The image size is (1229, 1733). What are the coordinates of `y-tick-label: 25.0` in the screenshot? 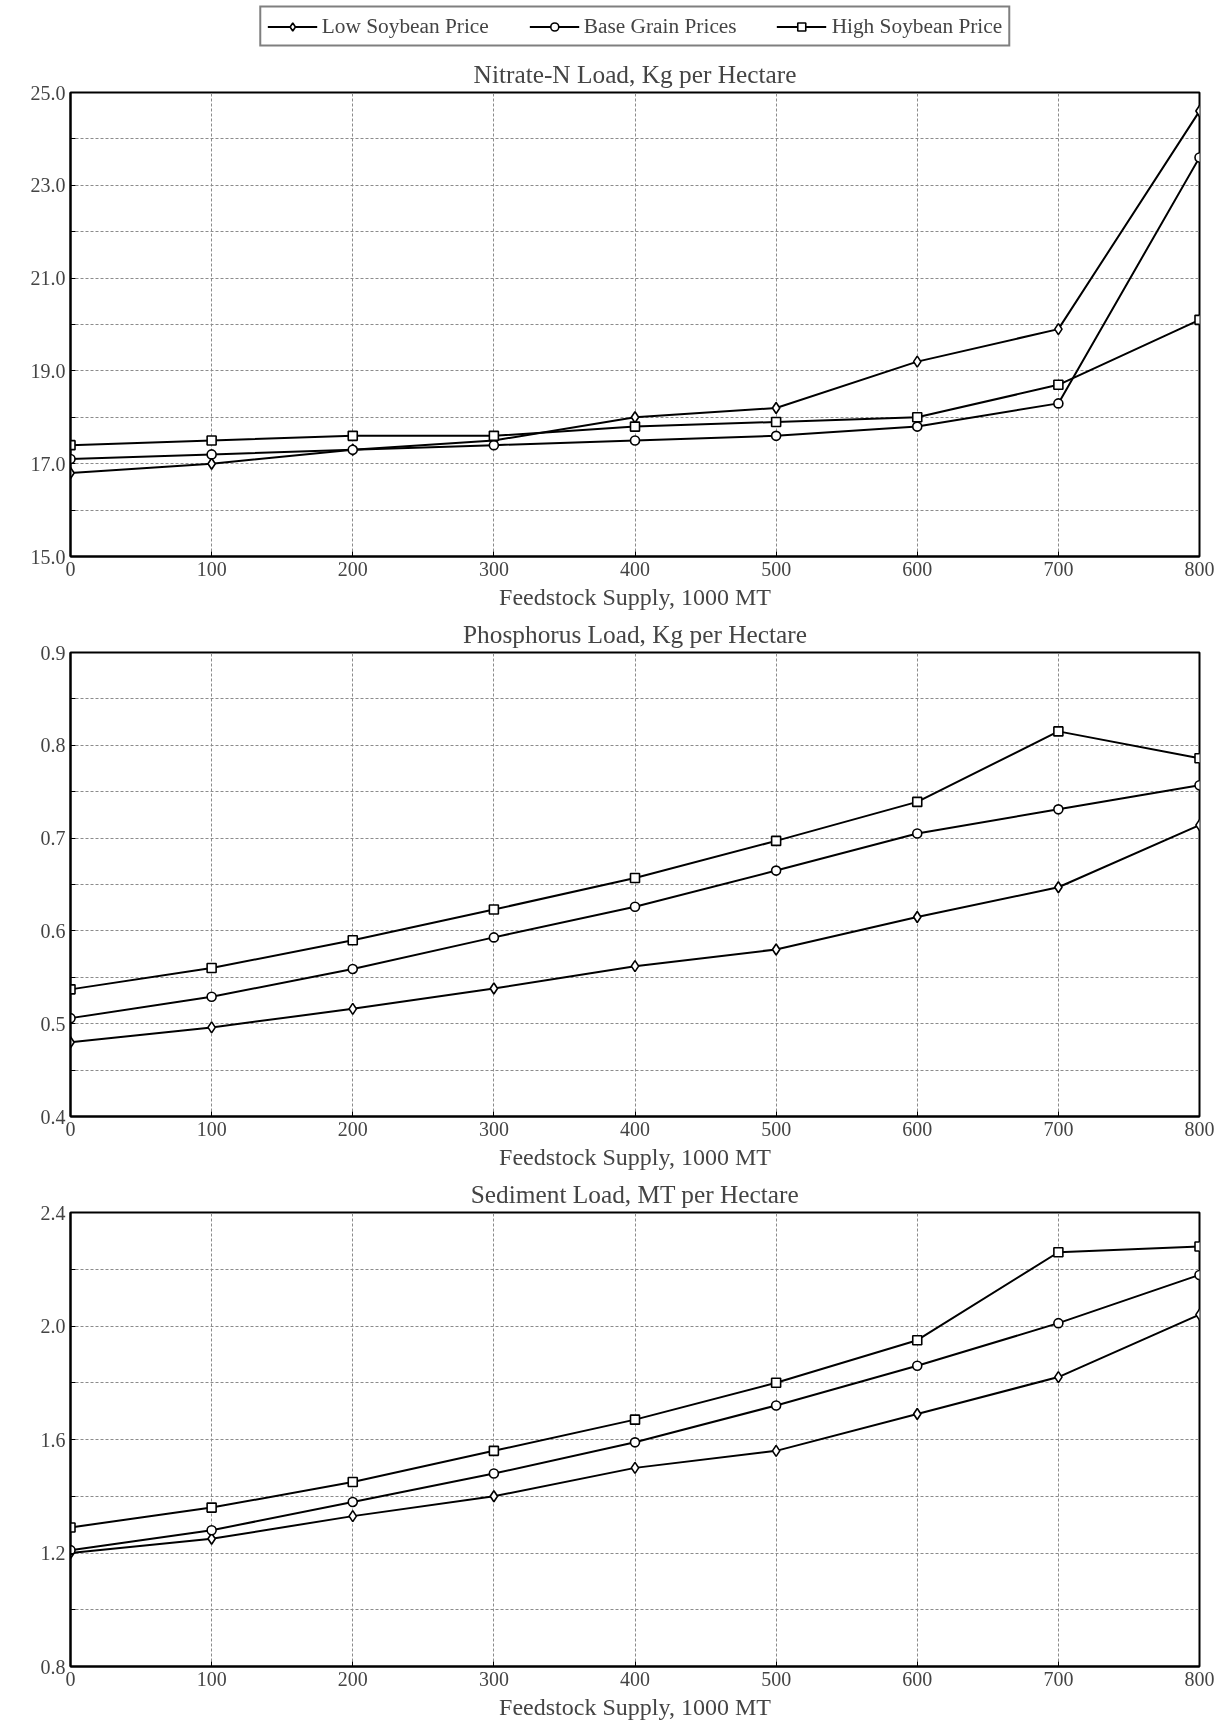 It's located at (48, 92).